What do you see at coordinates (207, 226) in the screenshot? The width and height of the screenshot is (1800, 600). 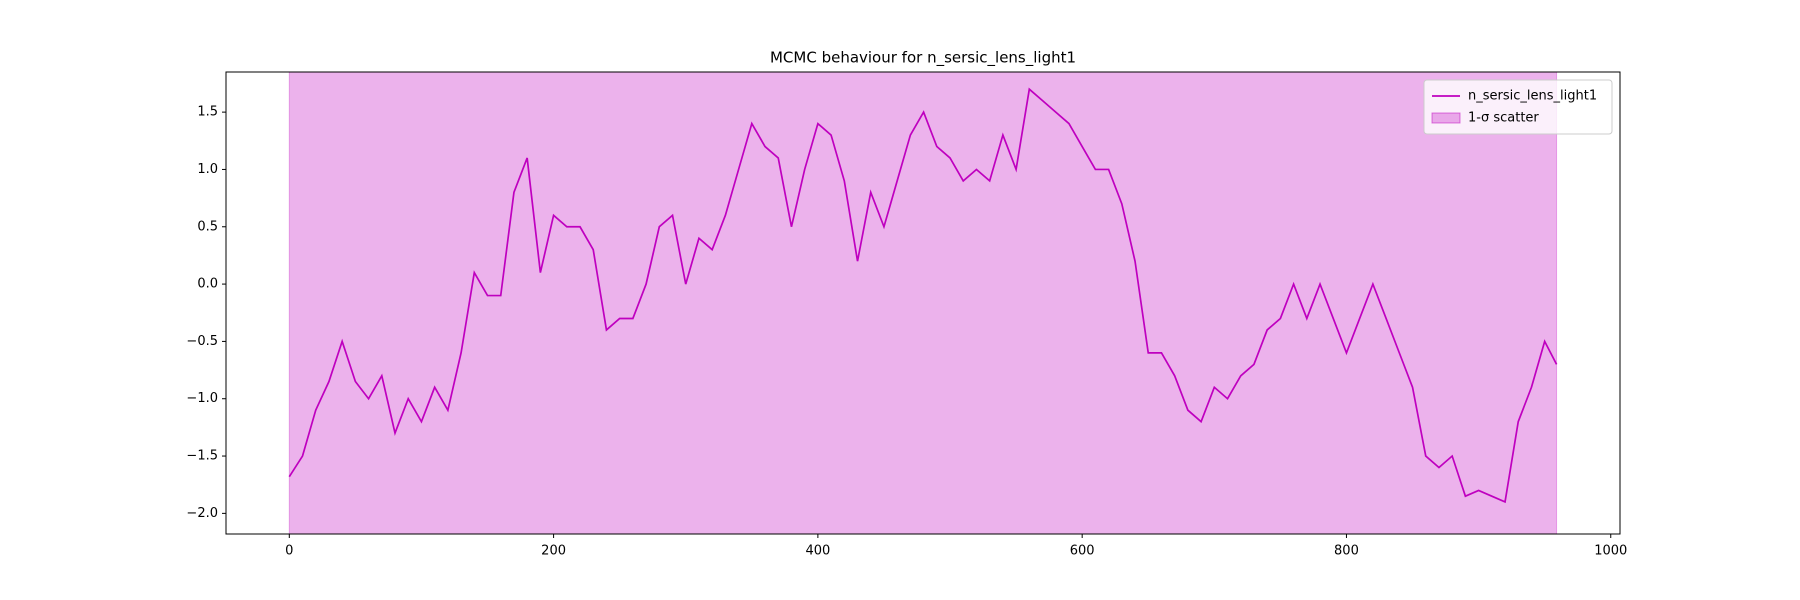 I see `y-tick-label: 0.5` at bounding box center [207, 226].